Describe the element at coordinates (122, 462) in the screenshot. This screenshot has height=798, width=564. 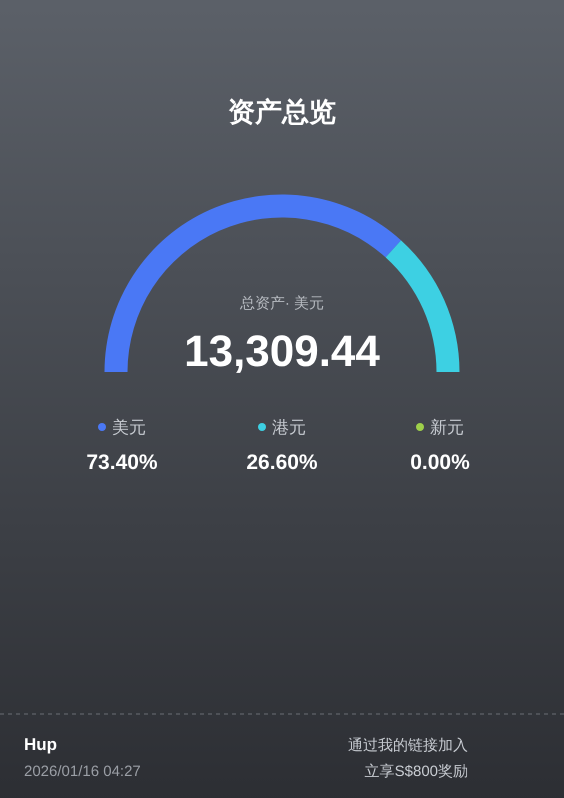
I see `data-label: 73.40%` at that location.